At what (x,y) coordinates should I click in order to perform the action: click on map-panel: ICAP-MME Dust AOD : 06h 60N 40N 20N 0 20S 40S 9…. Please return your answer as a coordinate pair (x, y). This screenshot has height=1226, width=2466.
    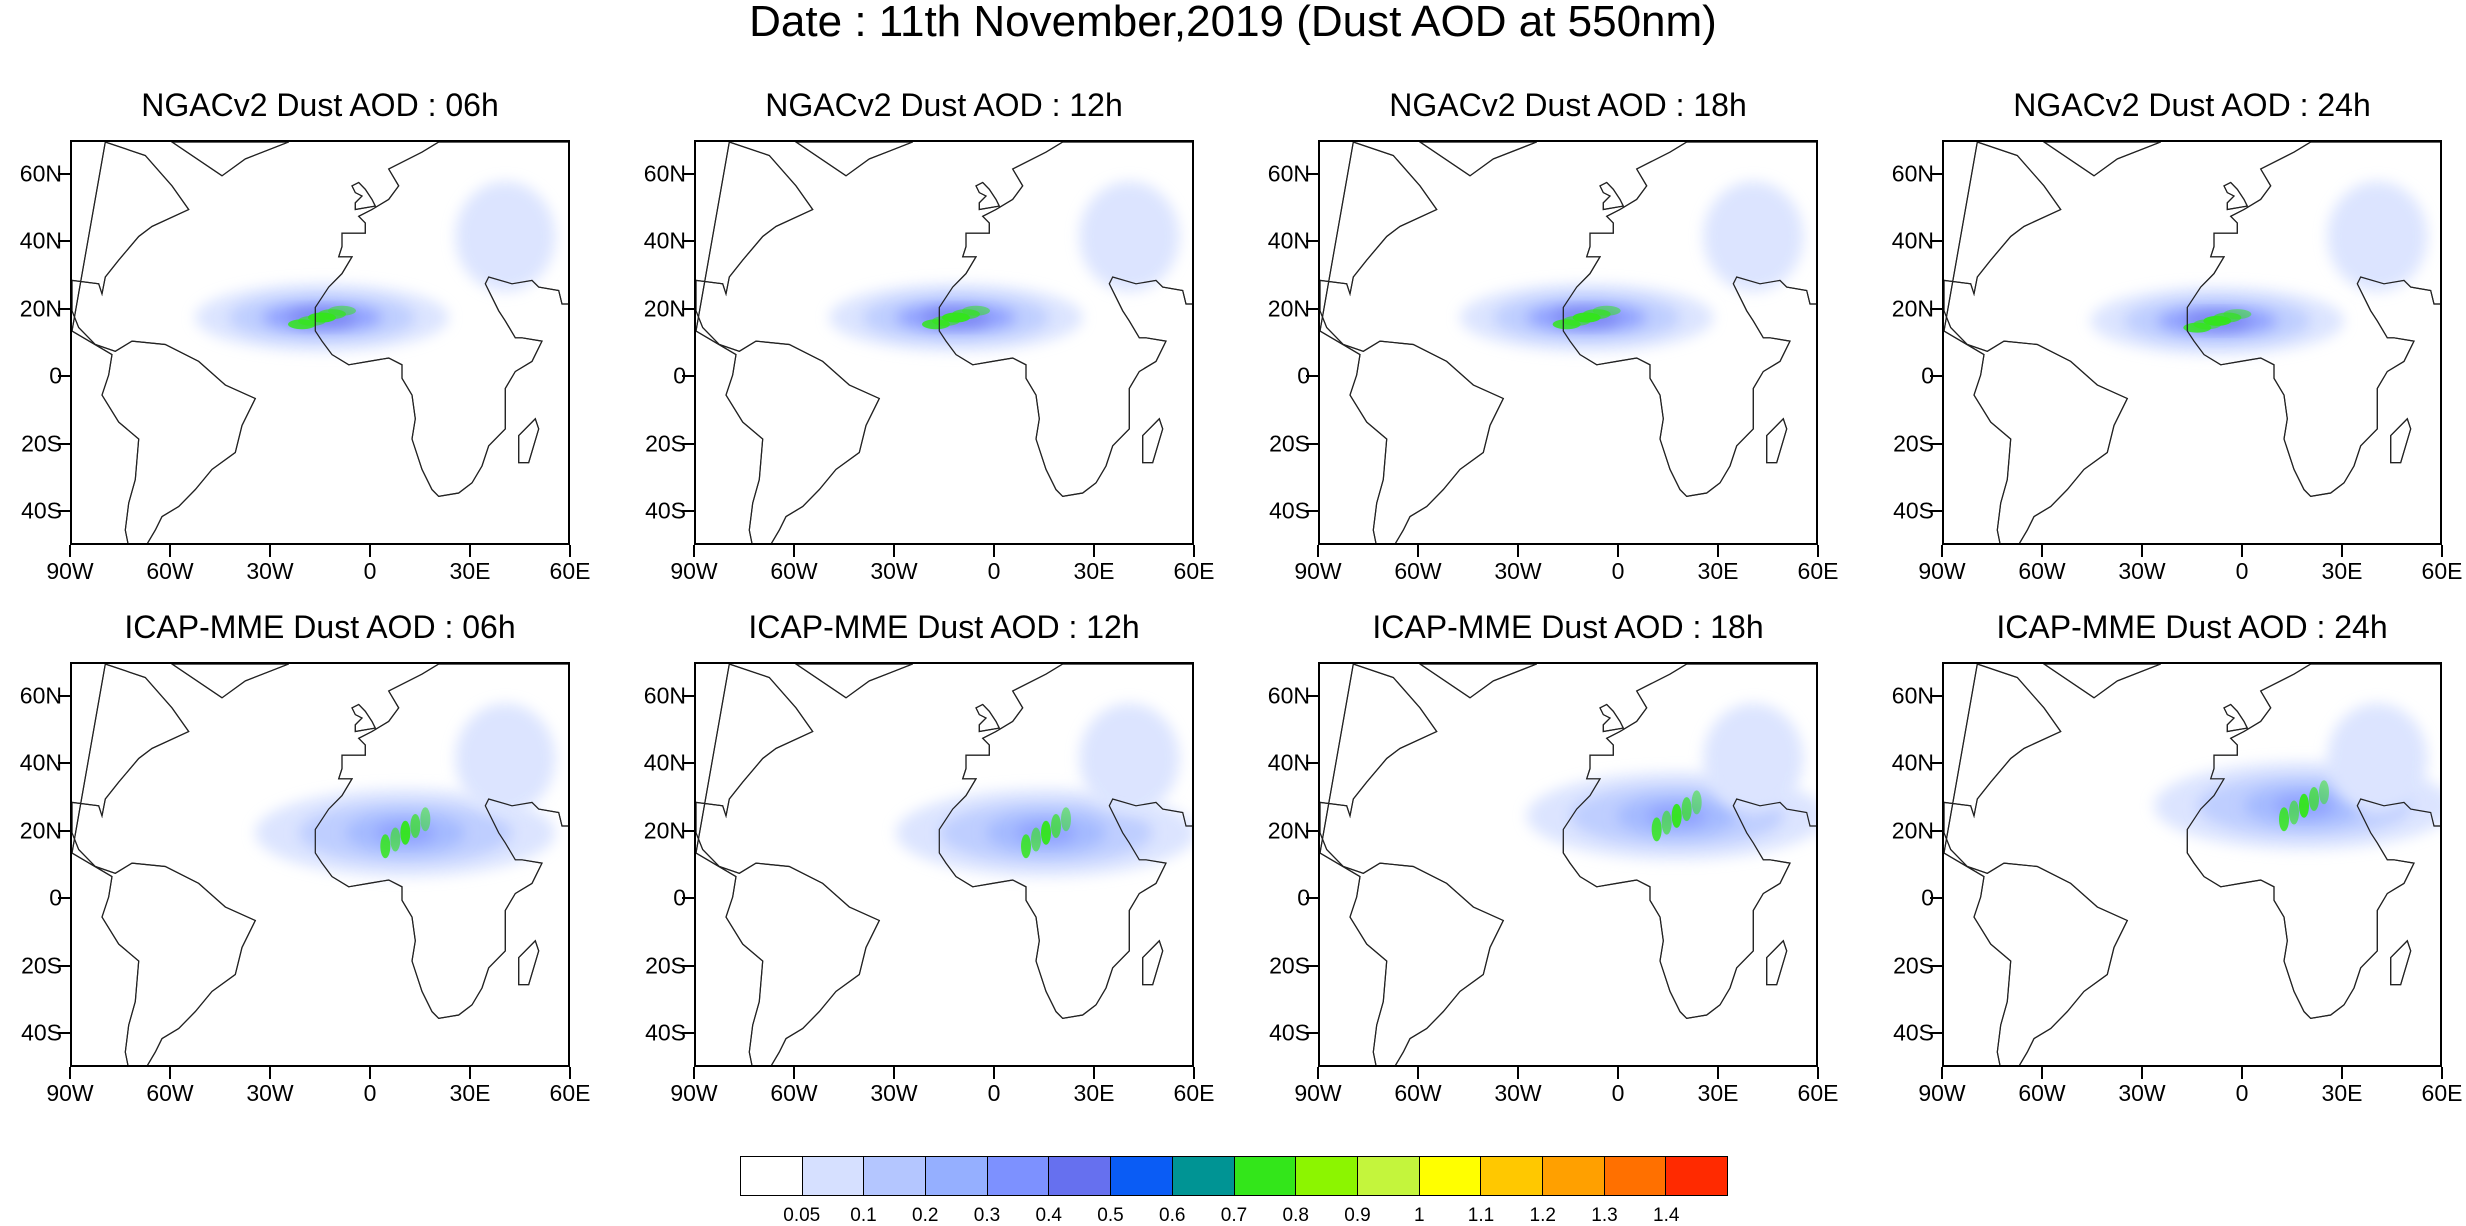
    Looking at the image, I should click on (305, 857).